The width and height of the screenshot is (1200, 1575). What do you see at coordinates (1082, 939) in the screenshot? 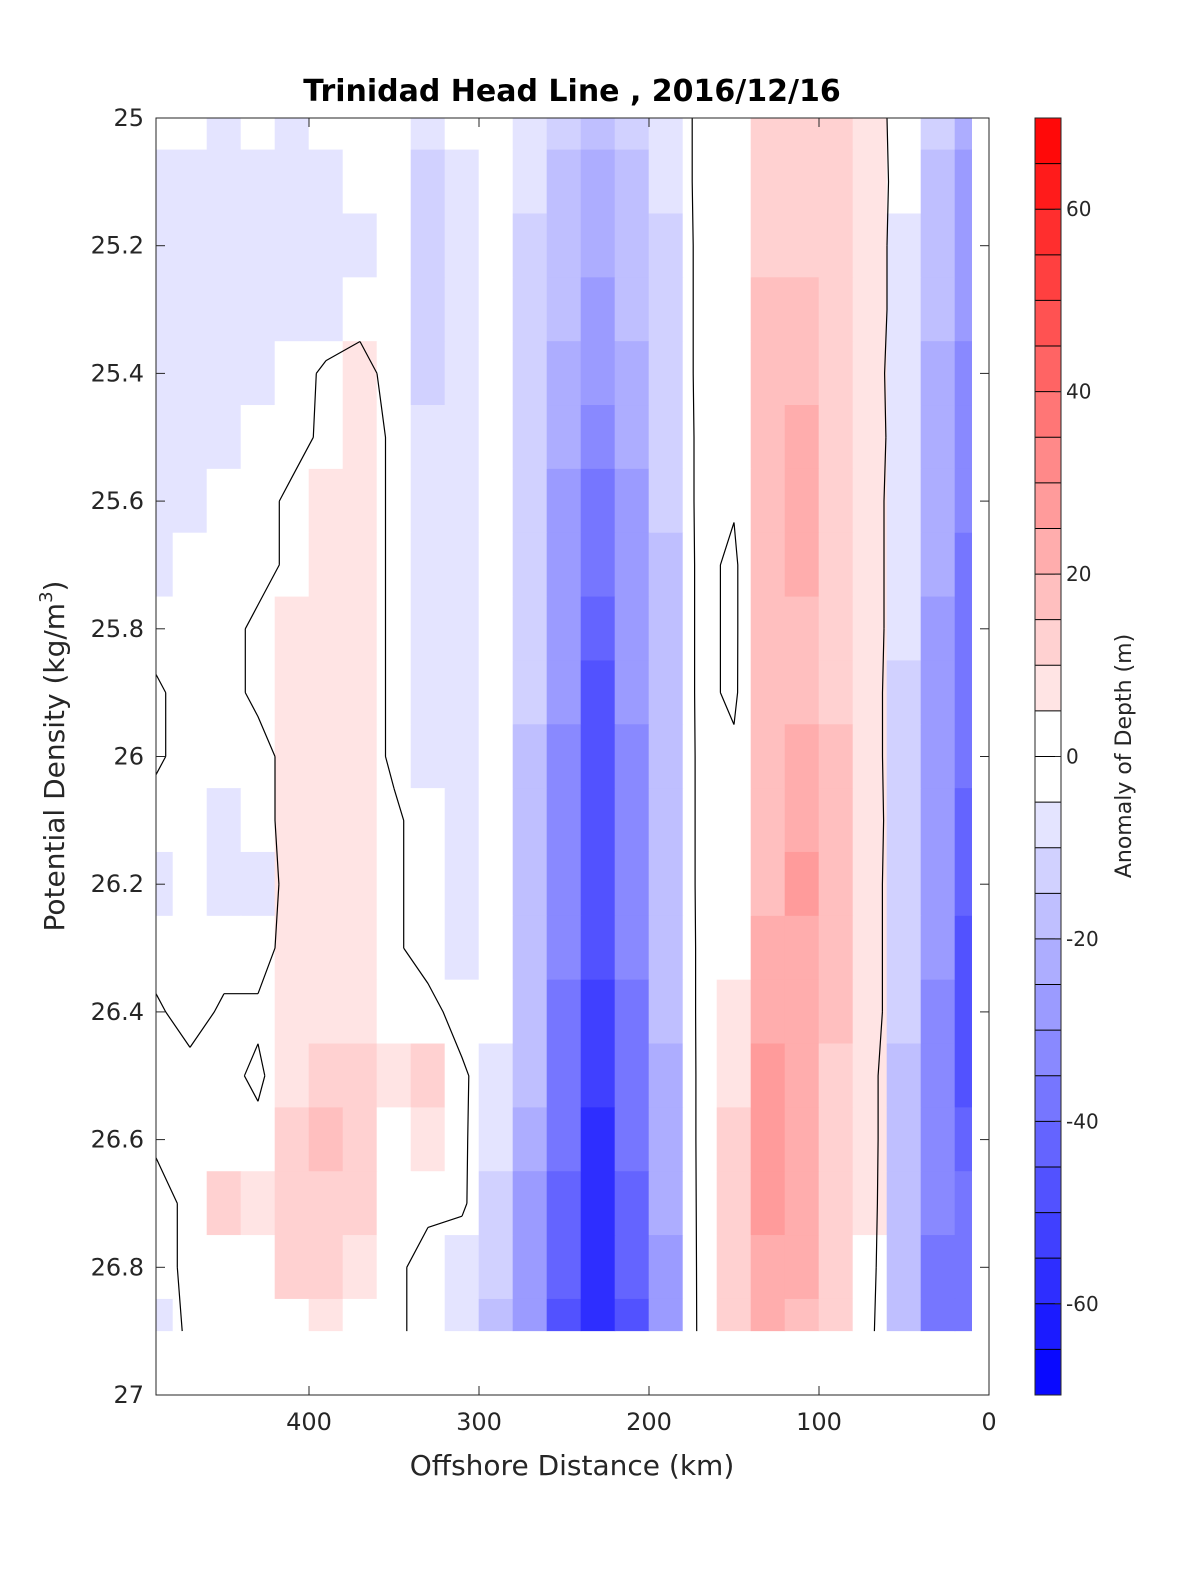
I see `colorbar-tick-label: -20` at bounding box center [1082, 939].